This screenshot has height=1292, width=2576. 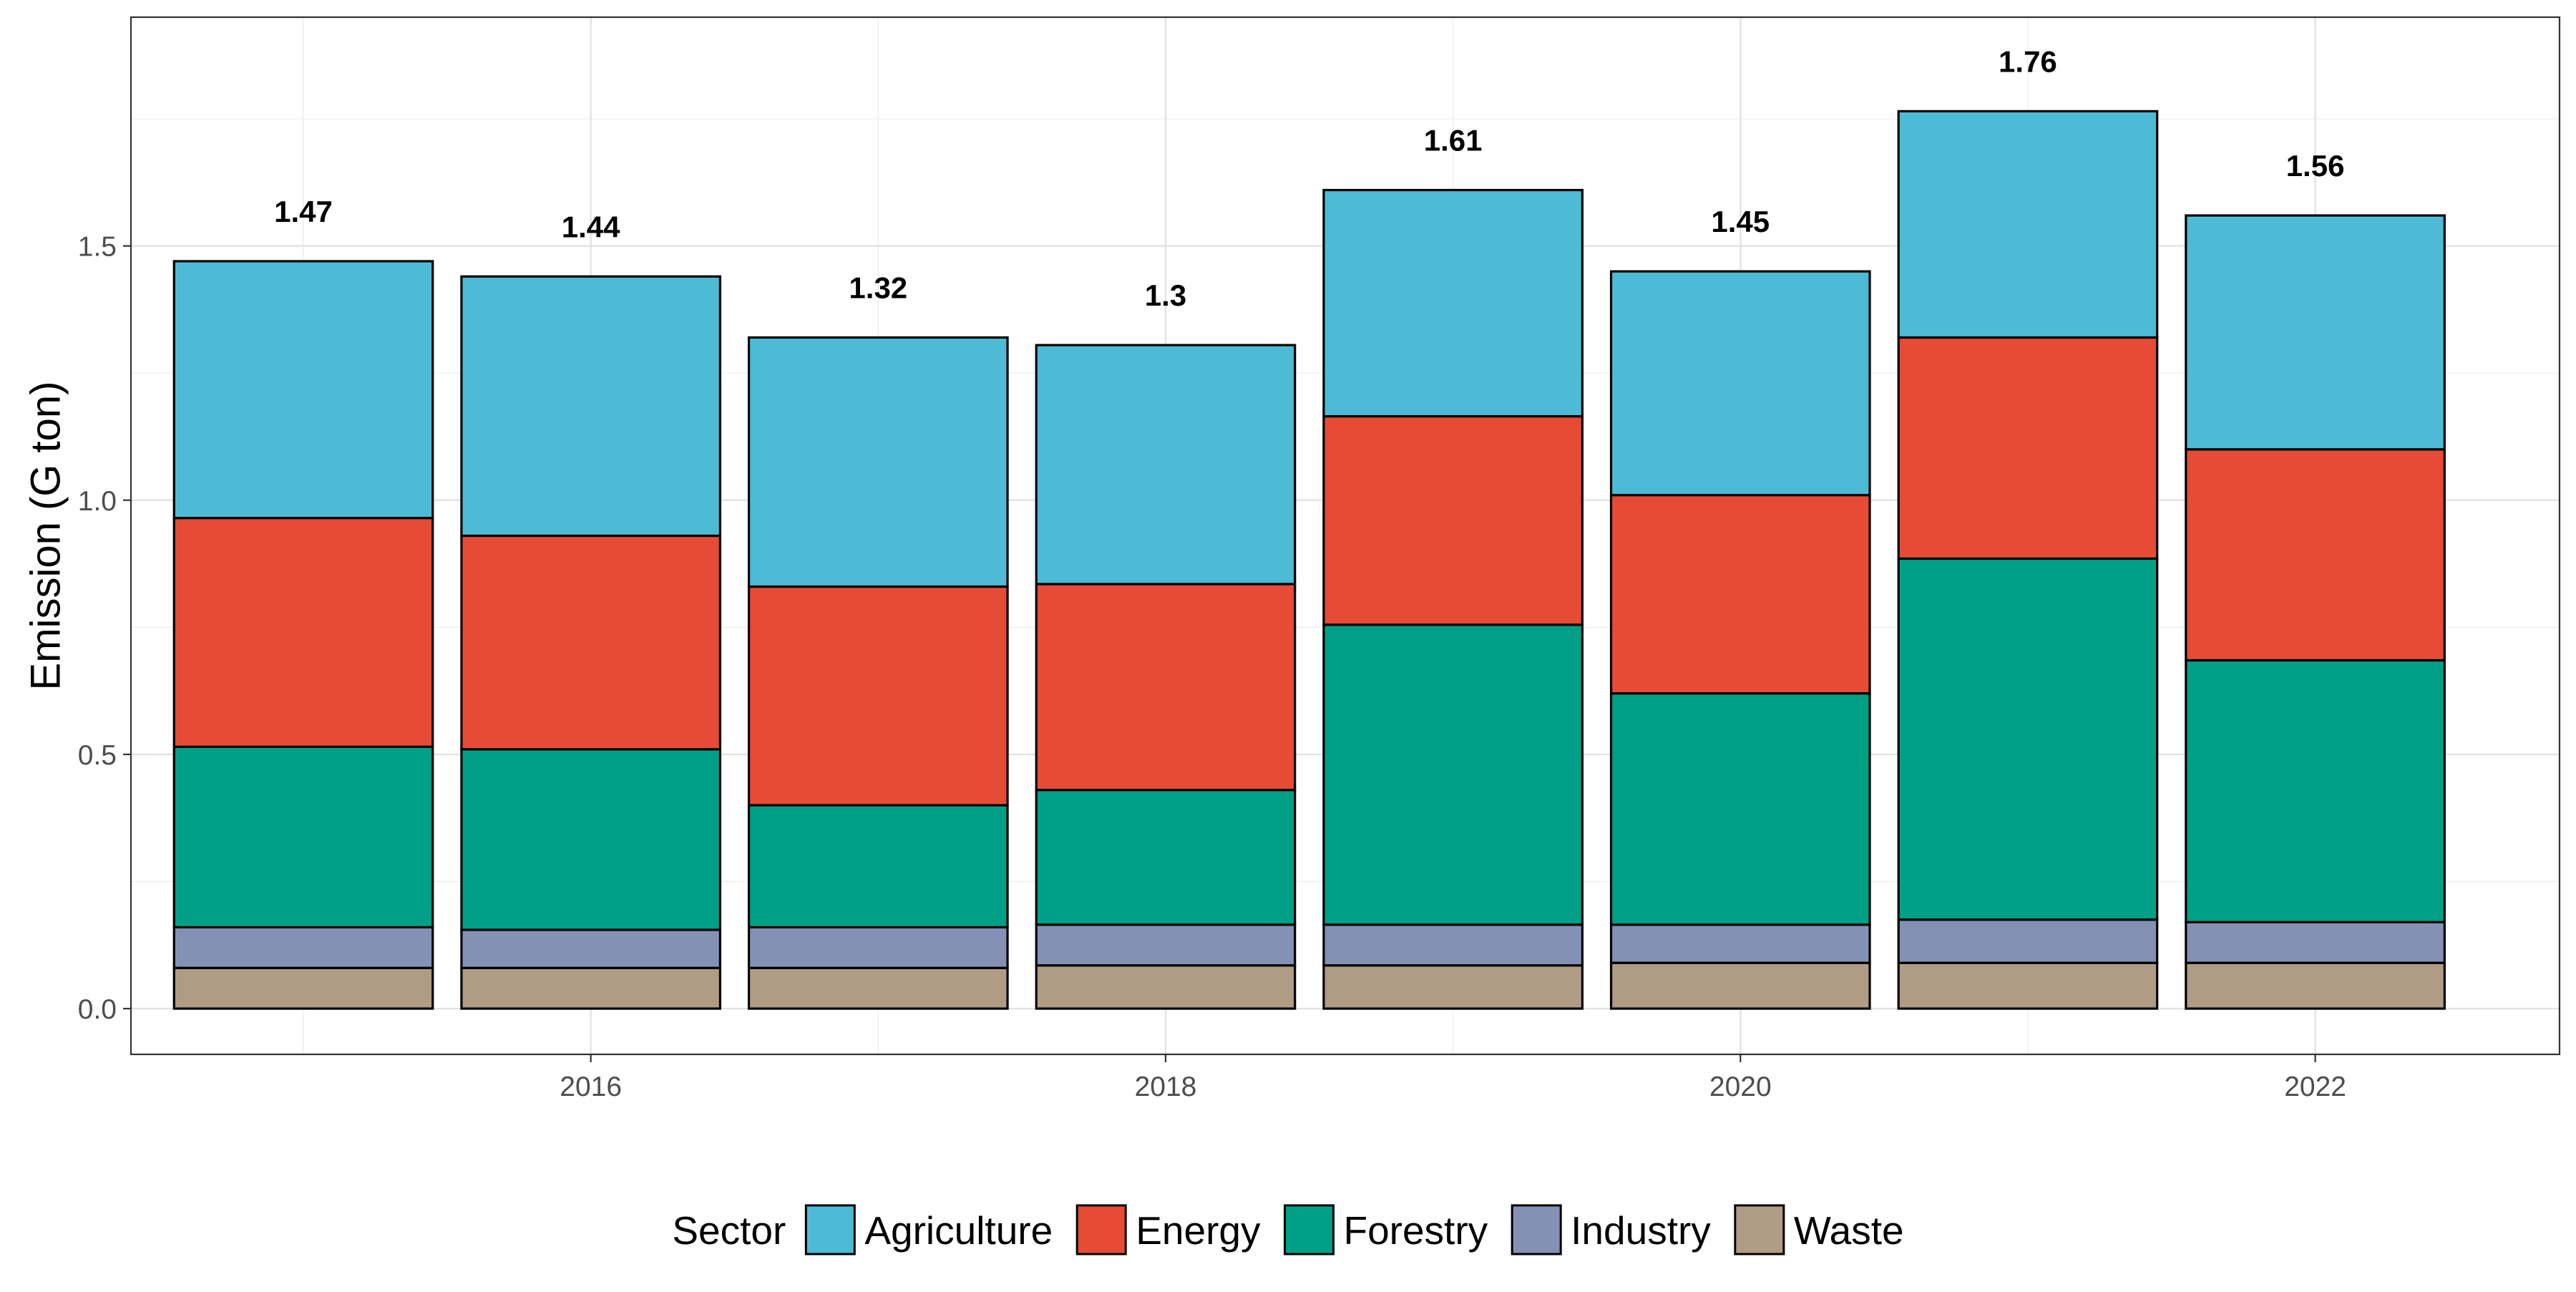 What do you see at coordinates (97, 1009) in the screenshot?
I see `y-tick-label: 0.0` at bounding box center [97, 1009].